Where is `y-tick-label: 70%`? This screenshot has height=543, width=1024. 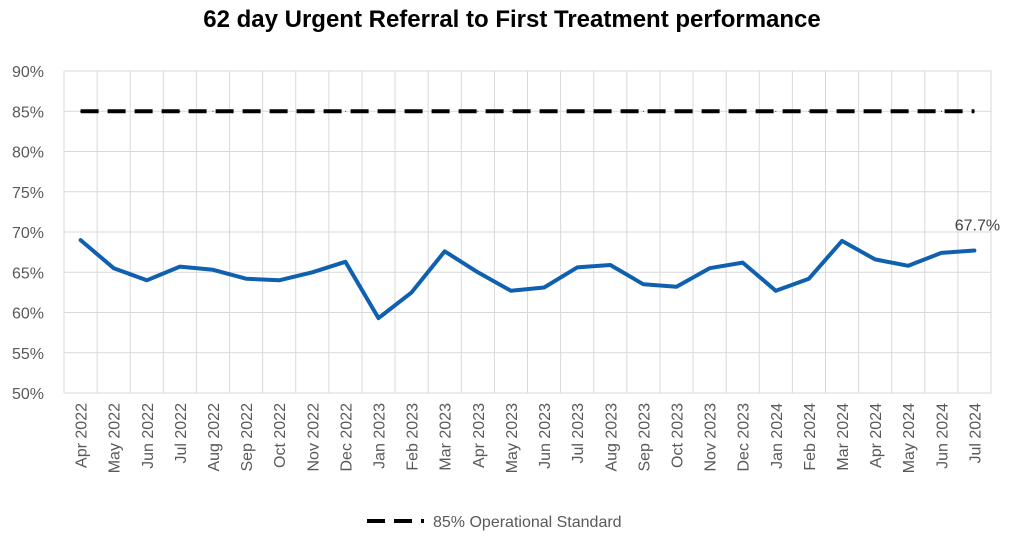 y-tick-label: 70% is located at coordinates (28, 233).